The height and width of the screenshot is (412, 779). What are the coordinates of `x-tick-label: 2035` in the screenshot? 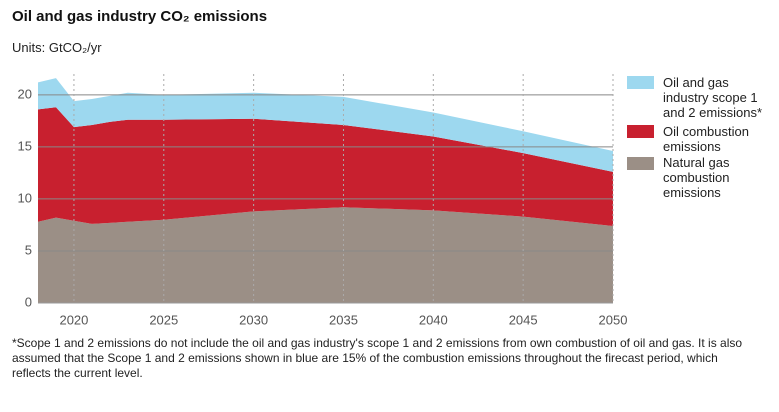 It's located at (343, 319).